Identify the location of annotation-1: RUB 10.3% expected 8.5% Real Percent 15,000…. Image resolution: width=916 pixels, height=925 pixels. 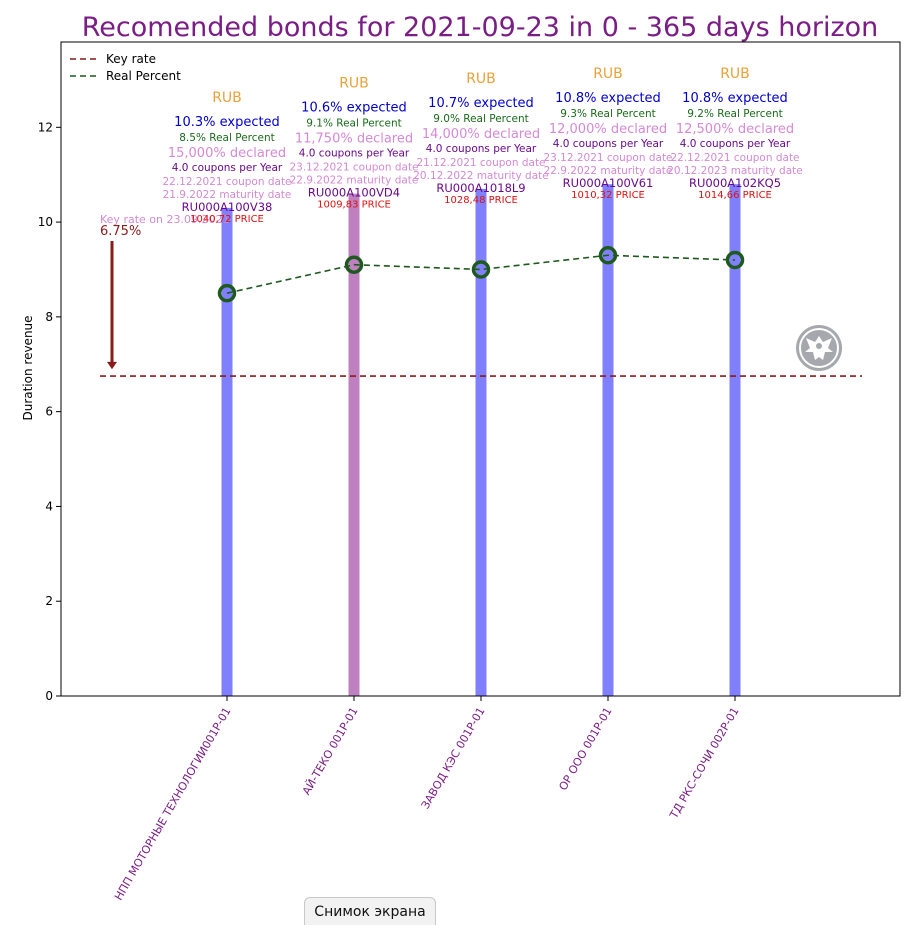
(226, 157).